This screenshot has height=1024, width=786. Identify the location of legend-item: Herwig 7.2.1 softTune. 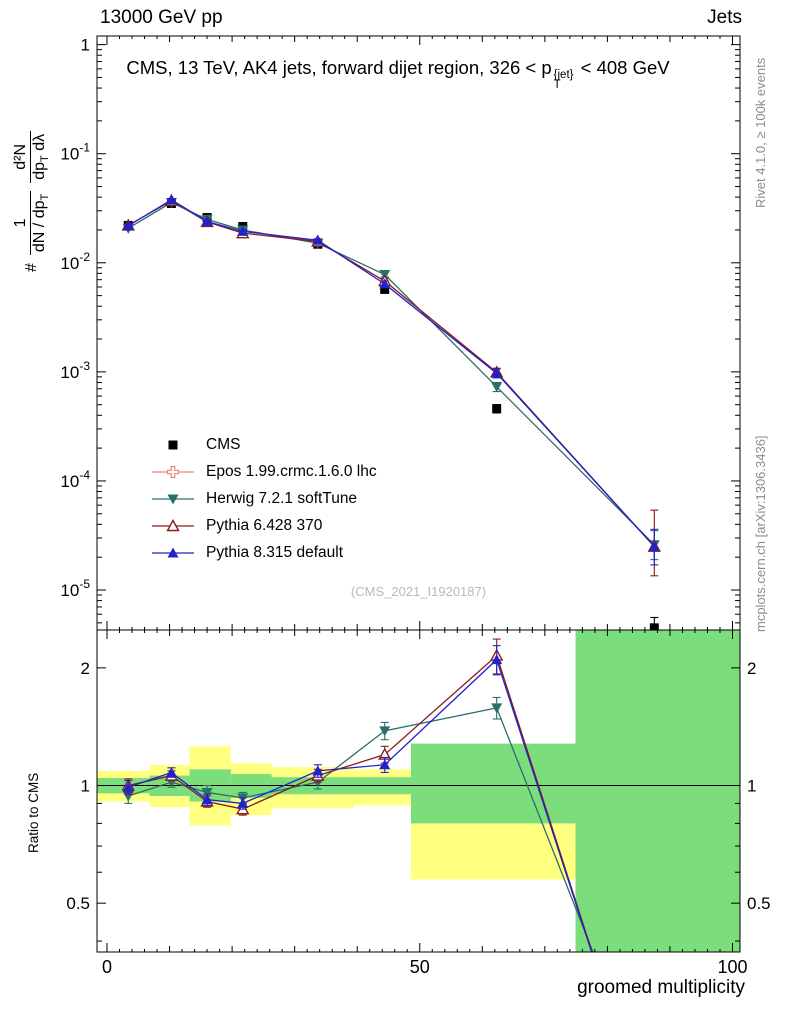
(263, 498).